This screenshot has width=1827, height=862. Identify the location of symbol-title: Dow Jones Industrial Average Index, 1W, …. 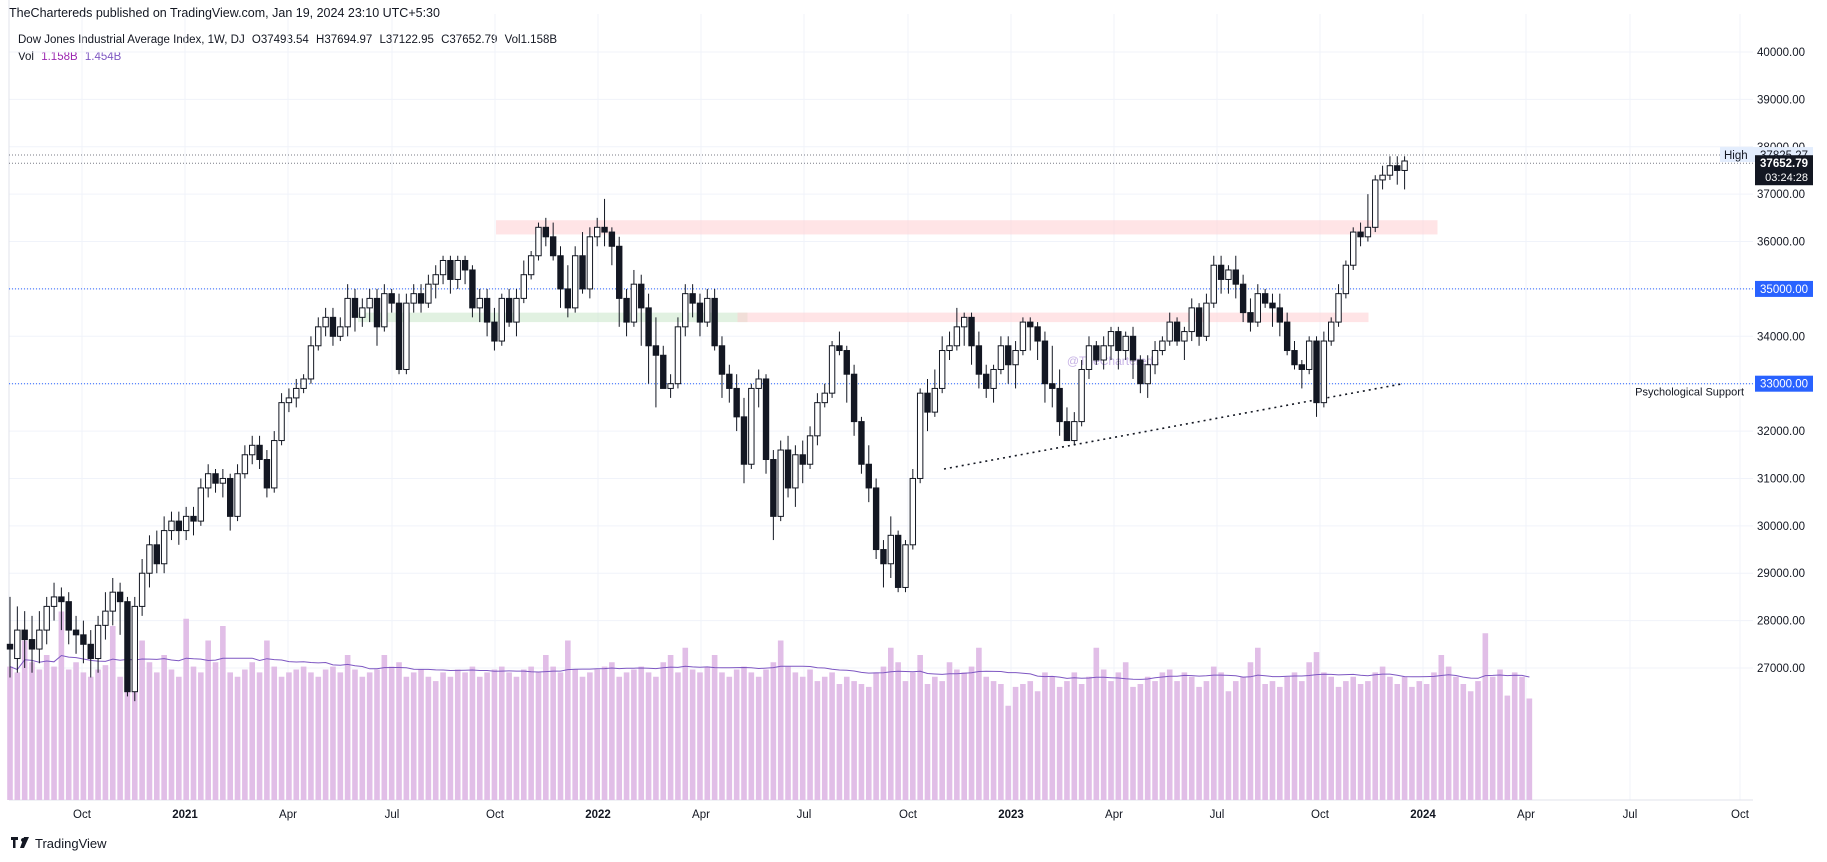
(131, 40).